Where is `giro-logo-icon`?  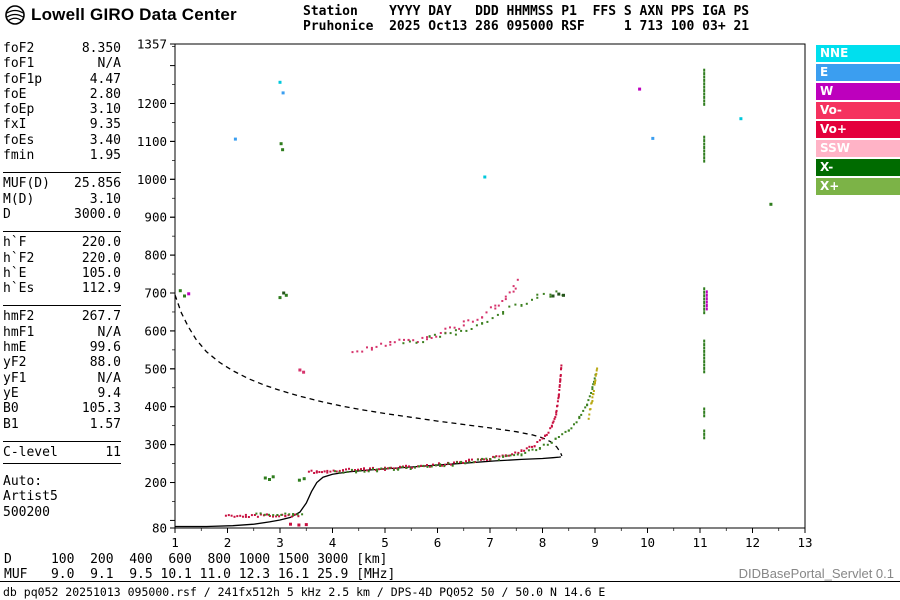 giro-logo-icon is located at coordinates (15, 15).